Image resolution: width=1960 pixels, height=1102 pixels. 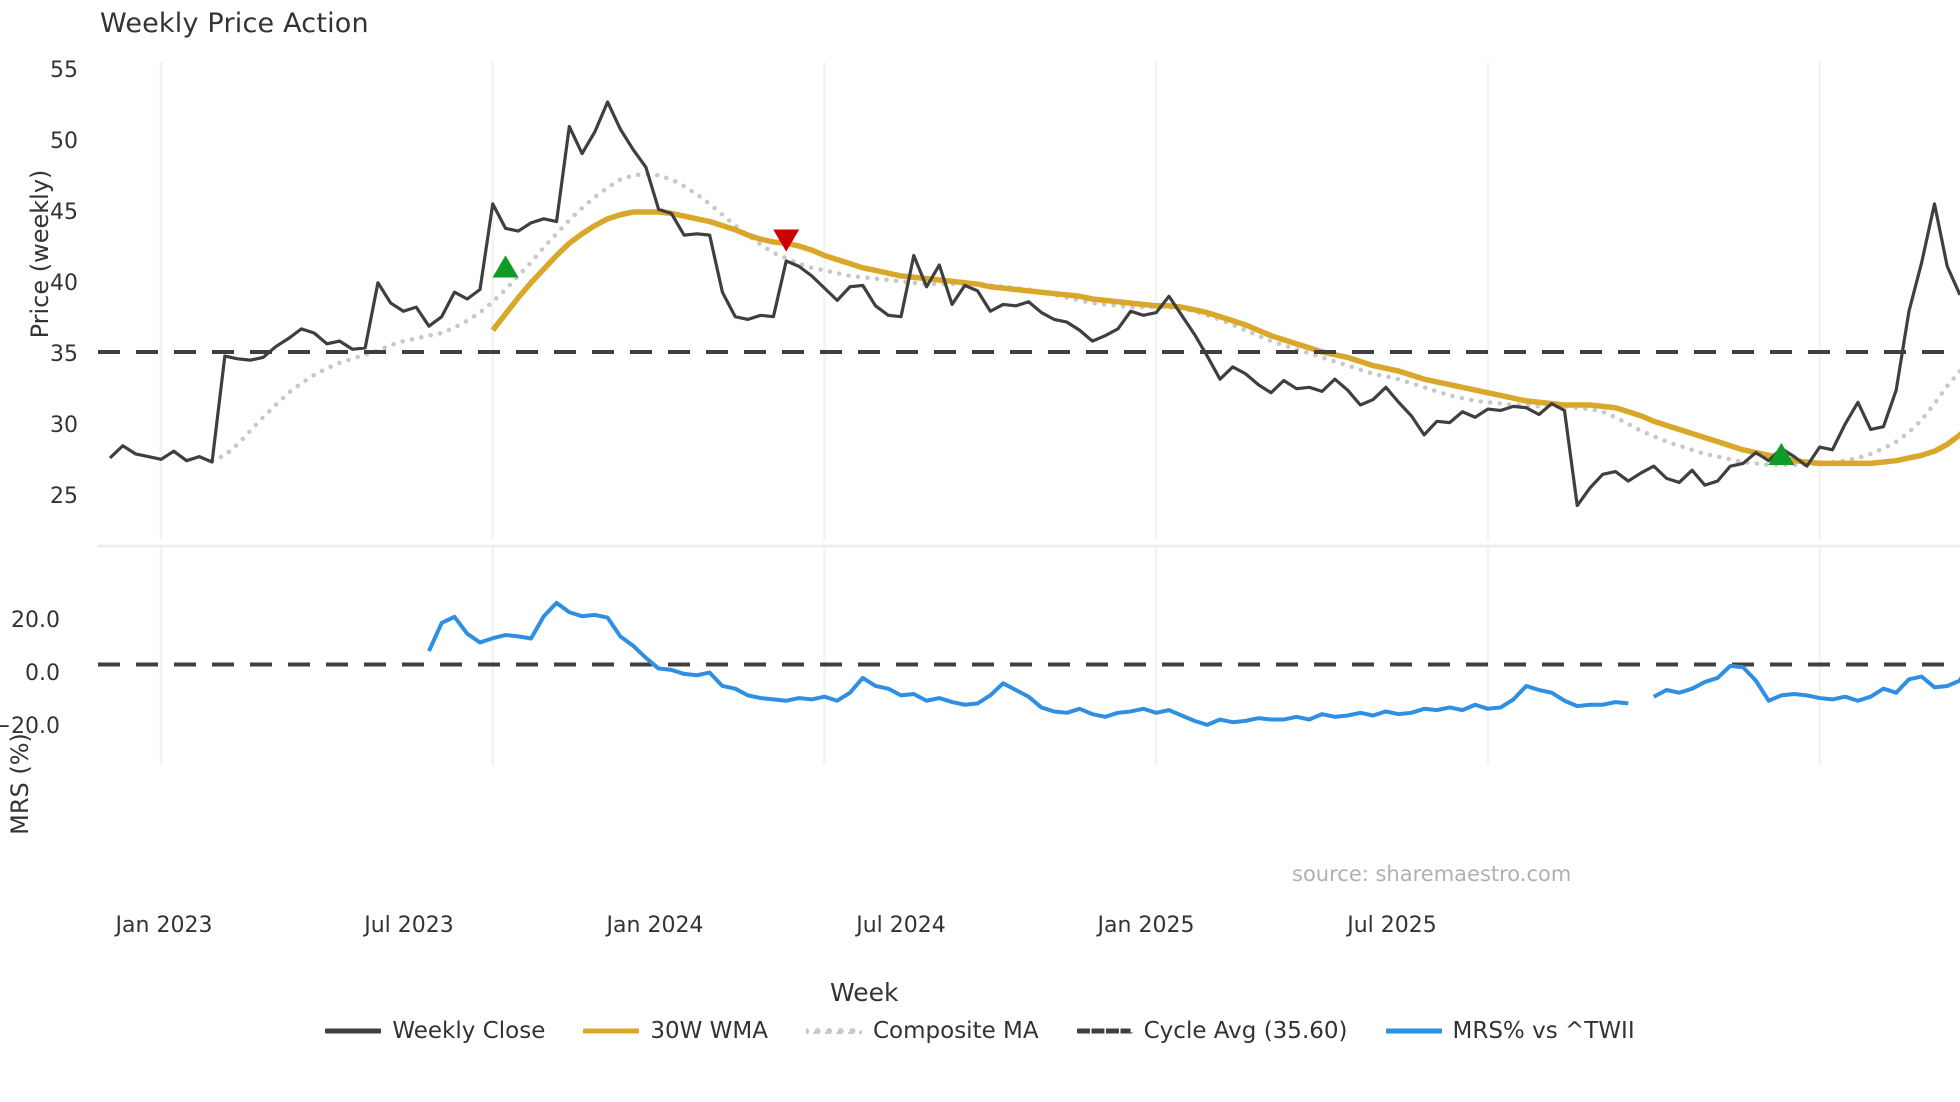 I want to click on mrs-ytick-neg20: −20.0, so click(x=30, y=726).